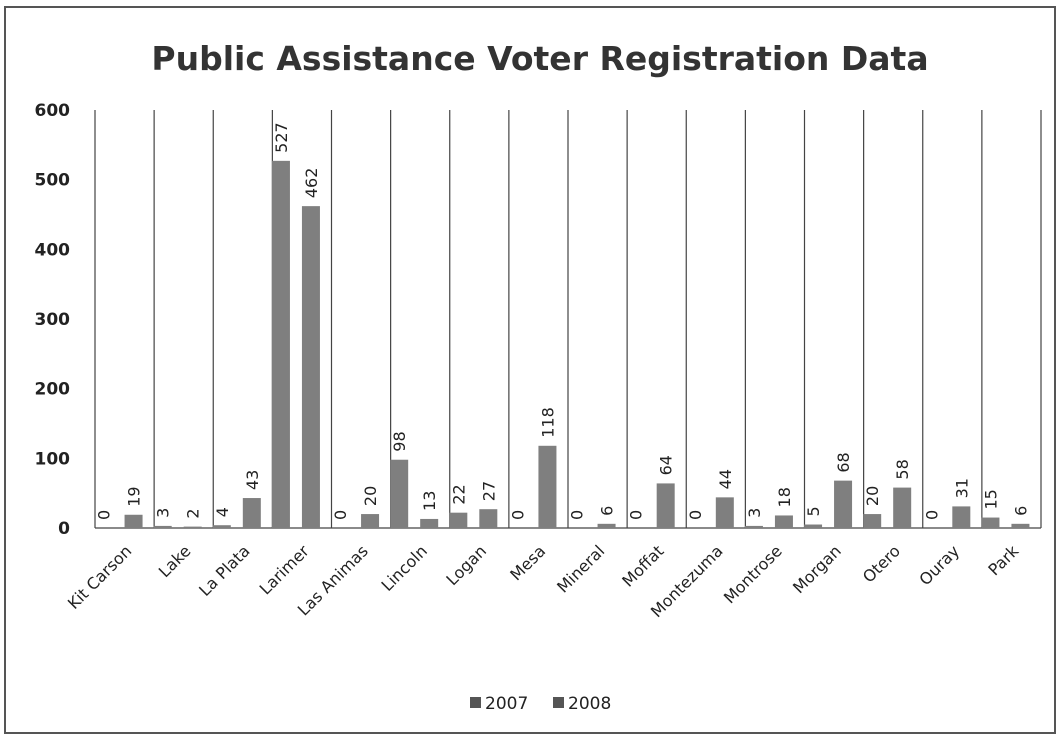 This screenshot has height=743, width=1063. Describe the element at coordinates (666, 465) in the screenshot. I see `data-label: 64` at that location.